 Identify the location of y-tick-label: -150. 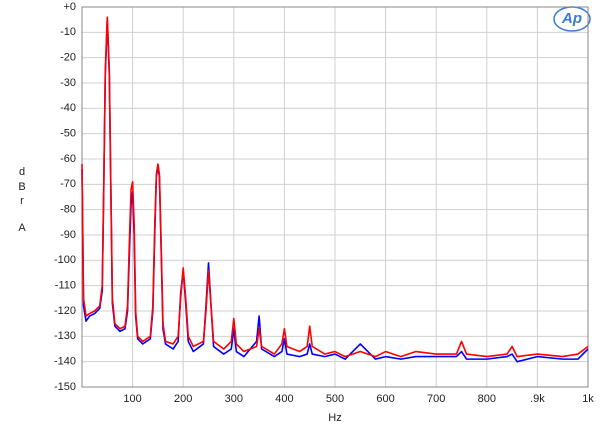
(65, 387).